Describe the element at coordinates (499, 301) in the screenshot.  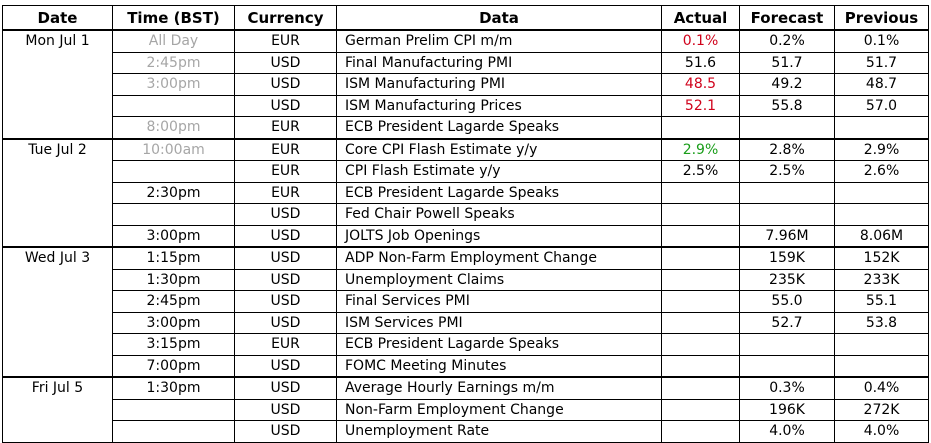
I see `event-name-cell: Final Services PMI` at that location.